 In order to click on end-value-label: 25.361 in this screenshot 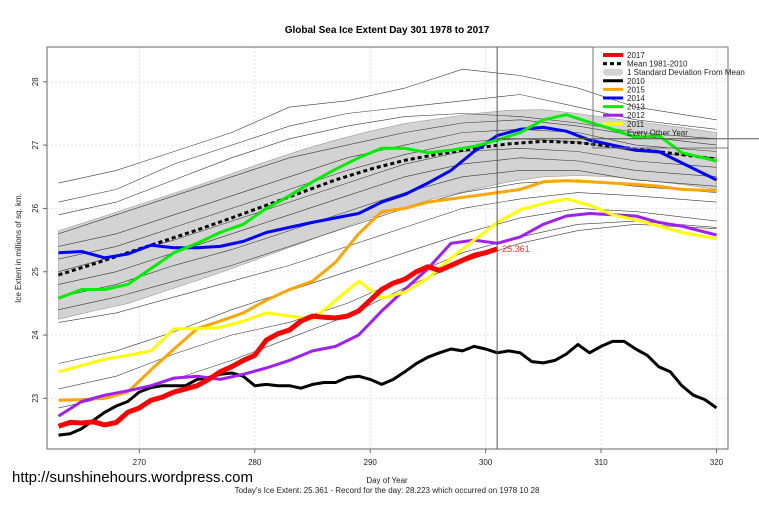, I will do `click(516, 249)`.